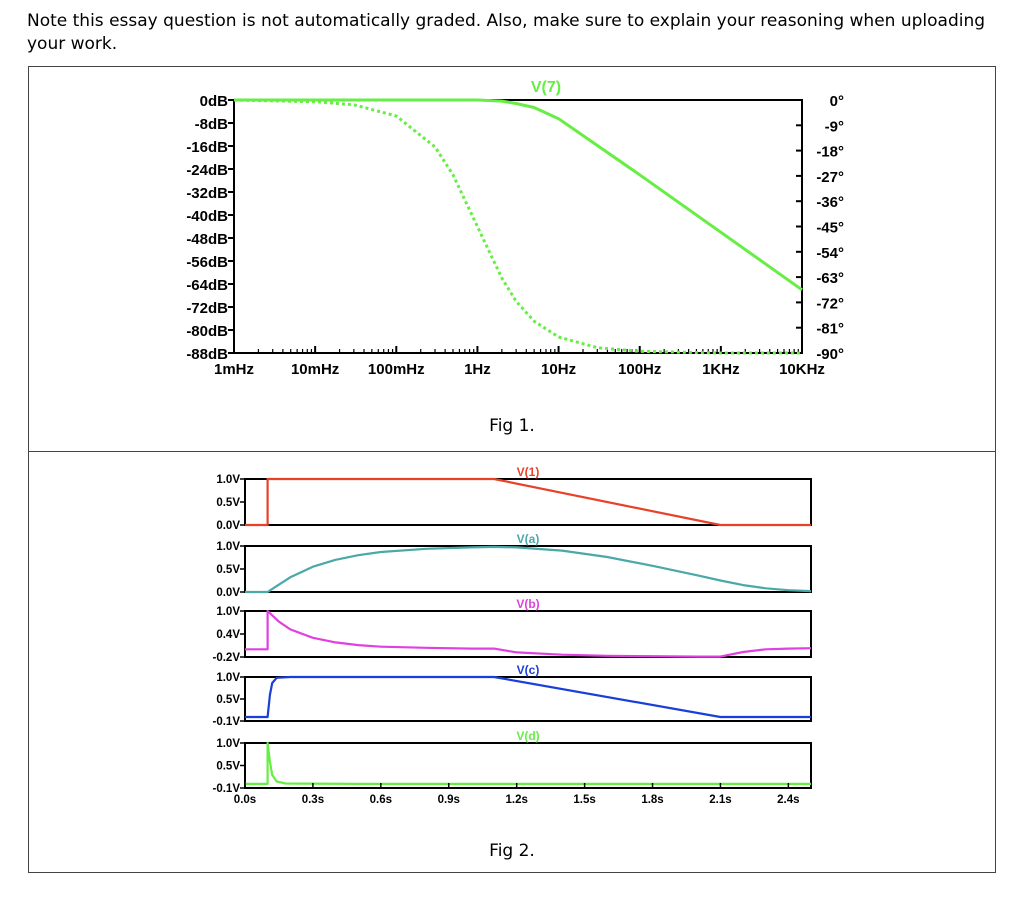  What do you see at coordinates (207, 331) in the screenshot?
I see `y-tick-label: -80dB` at bounding box center [207, 331].